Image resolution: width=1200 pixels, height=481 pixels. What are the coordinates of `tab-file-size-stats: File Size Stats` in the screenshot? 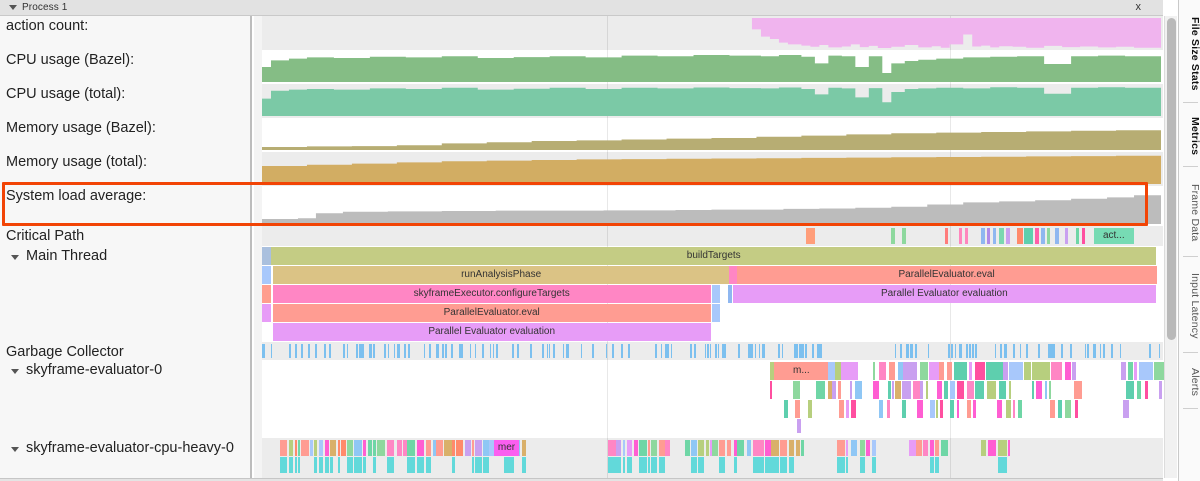 It's located at (1194, 54).